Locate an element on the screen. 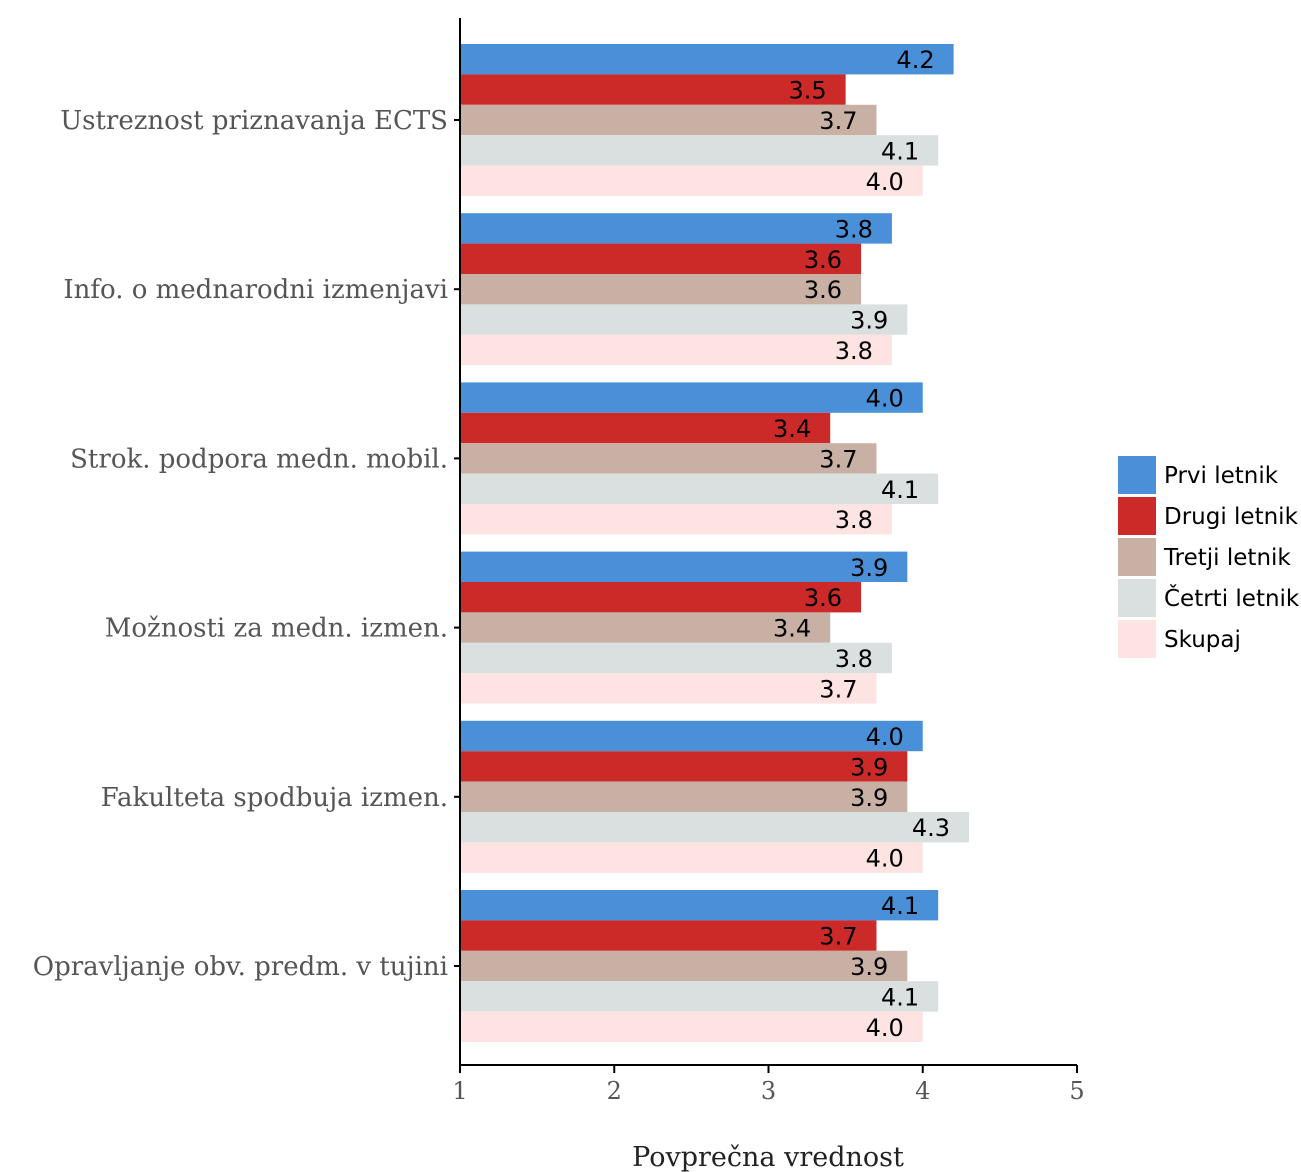  y-tick-label: Opravljanje obv. predm. v tujini is located at coordinates (240, 967).